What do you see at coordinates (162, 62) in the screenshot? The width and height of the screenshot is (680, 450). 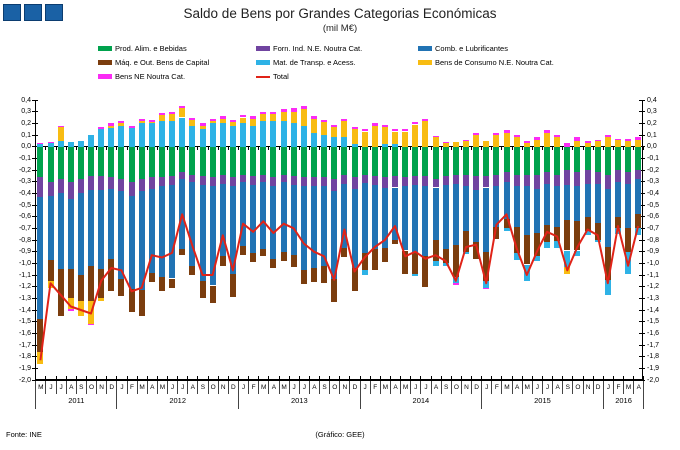 I see `legend-label: Máq. e Out. Bens de Capital` at bounding box center [162, 62].